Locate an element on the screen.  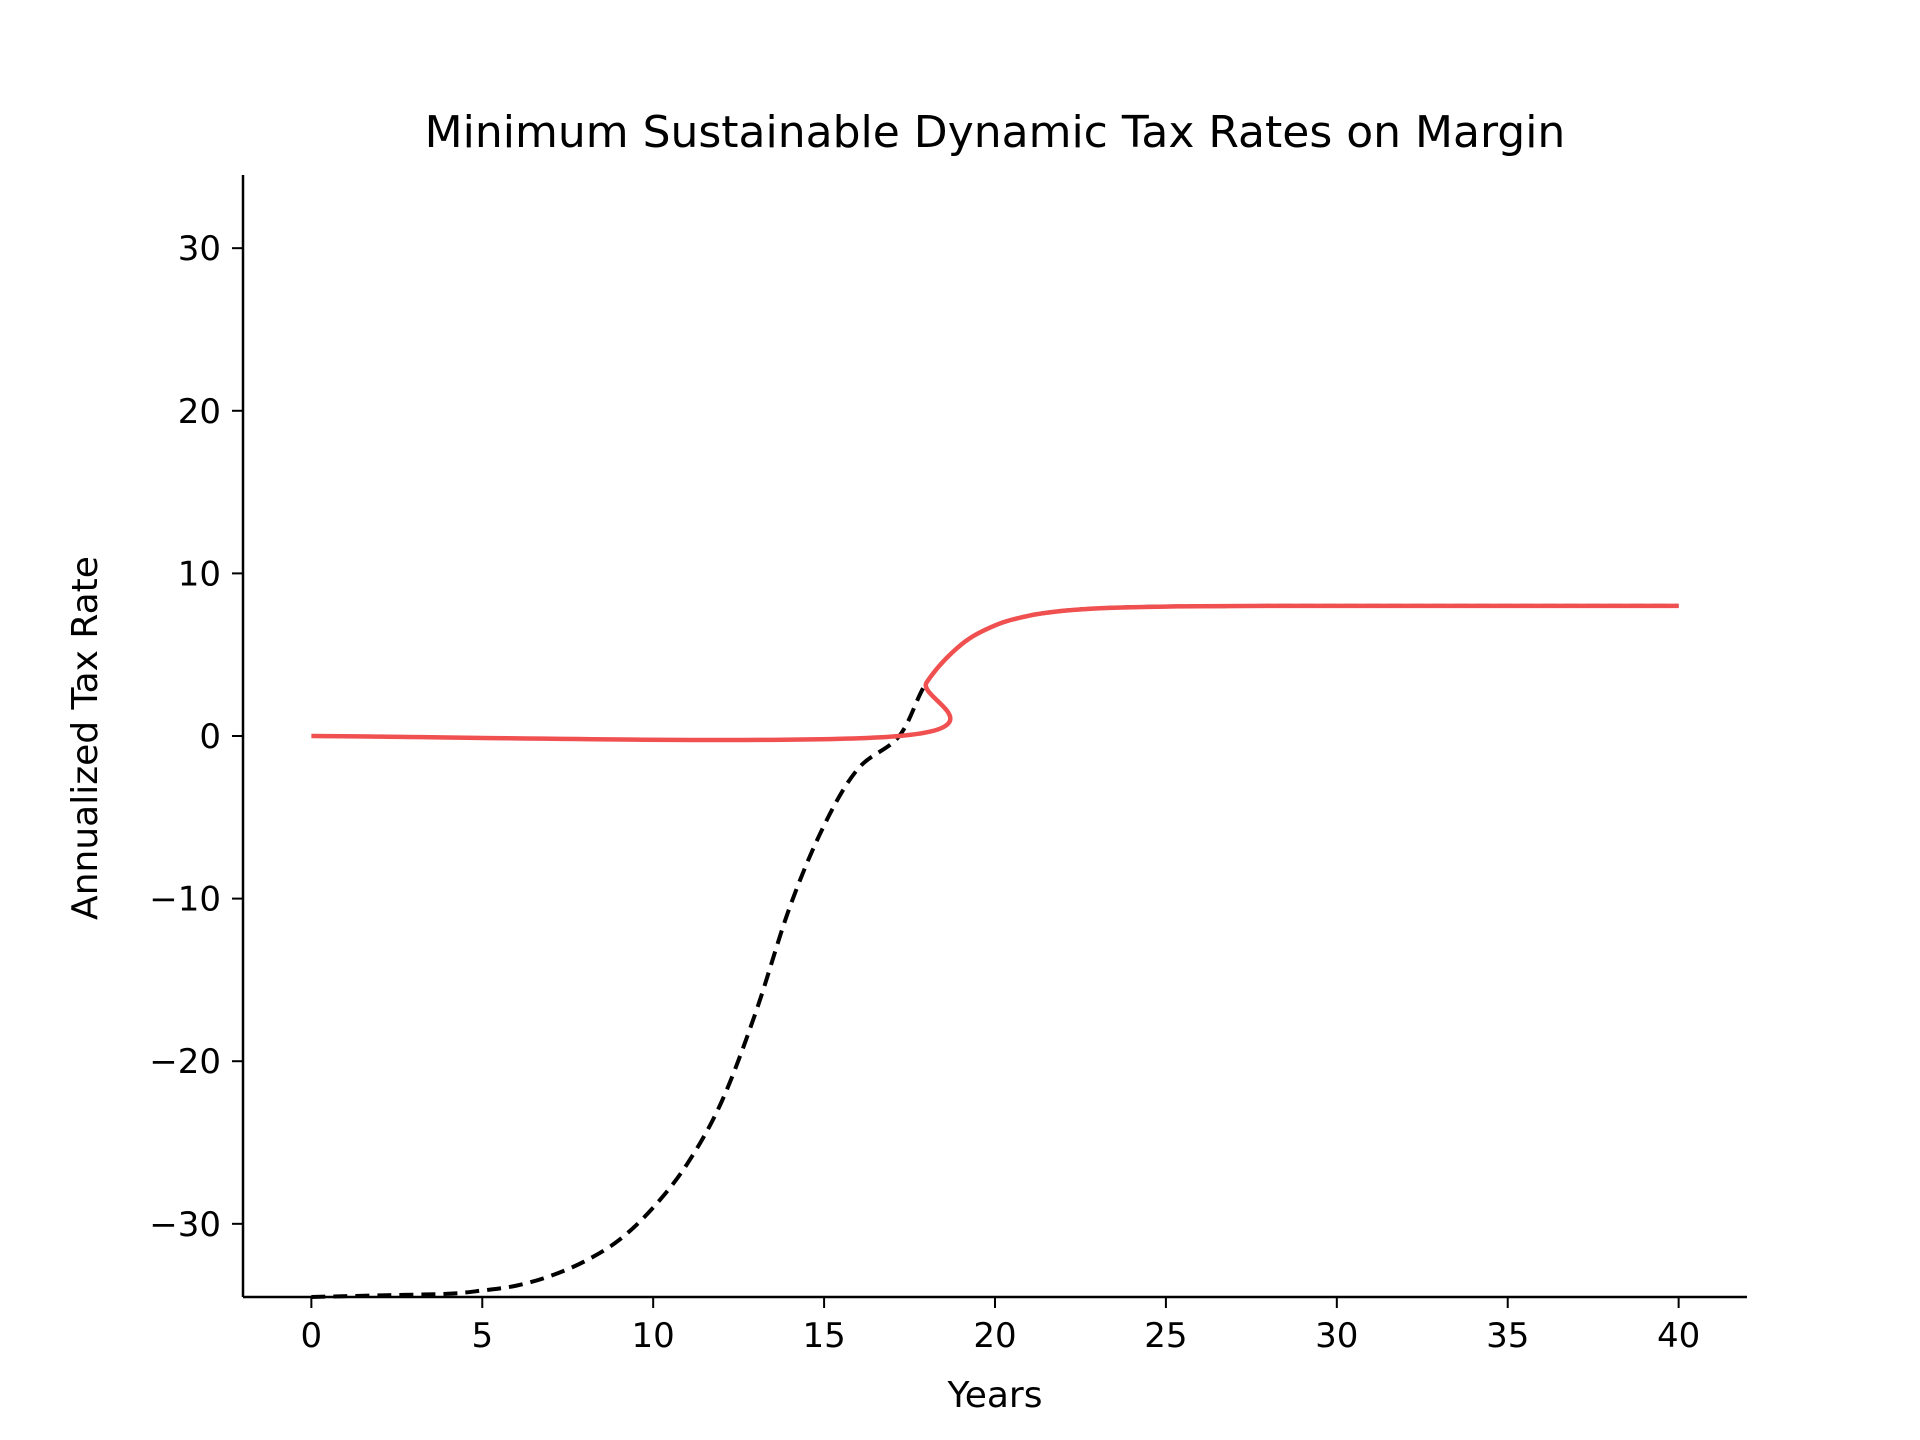
x-tick-label: 40 is located at coordinates (1678, 1336).